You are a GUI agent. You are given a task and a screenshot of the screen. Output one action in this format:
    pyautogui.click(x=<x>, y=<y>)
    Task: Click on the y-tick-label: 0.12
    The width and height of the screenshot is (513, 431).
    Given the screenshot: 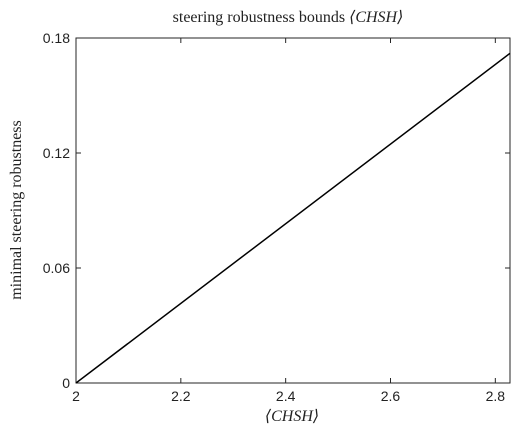 What is the action you would take?
    pyautogui.click(x=56, y=153)
    